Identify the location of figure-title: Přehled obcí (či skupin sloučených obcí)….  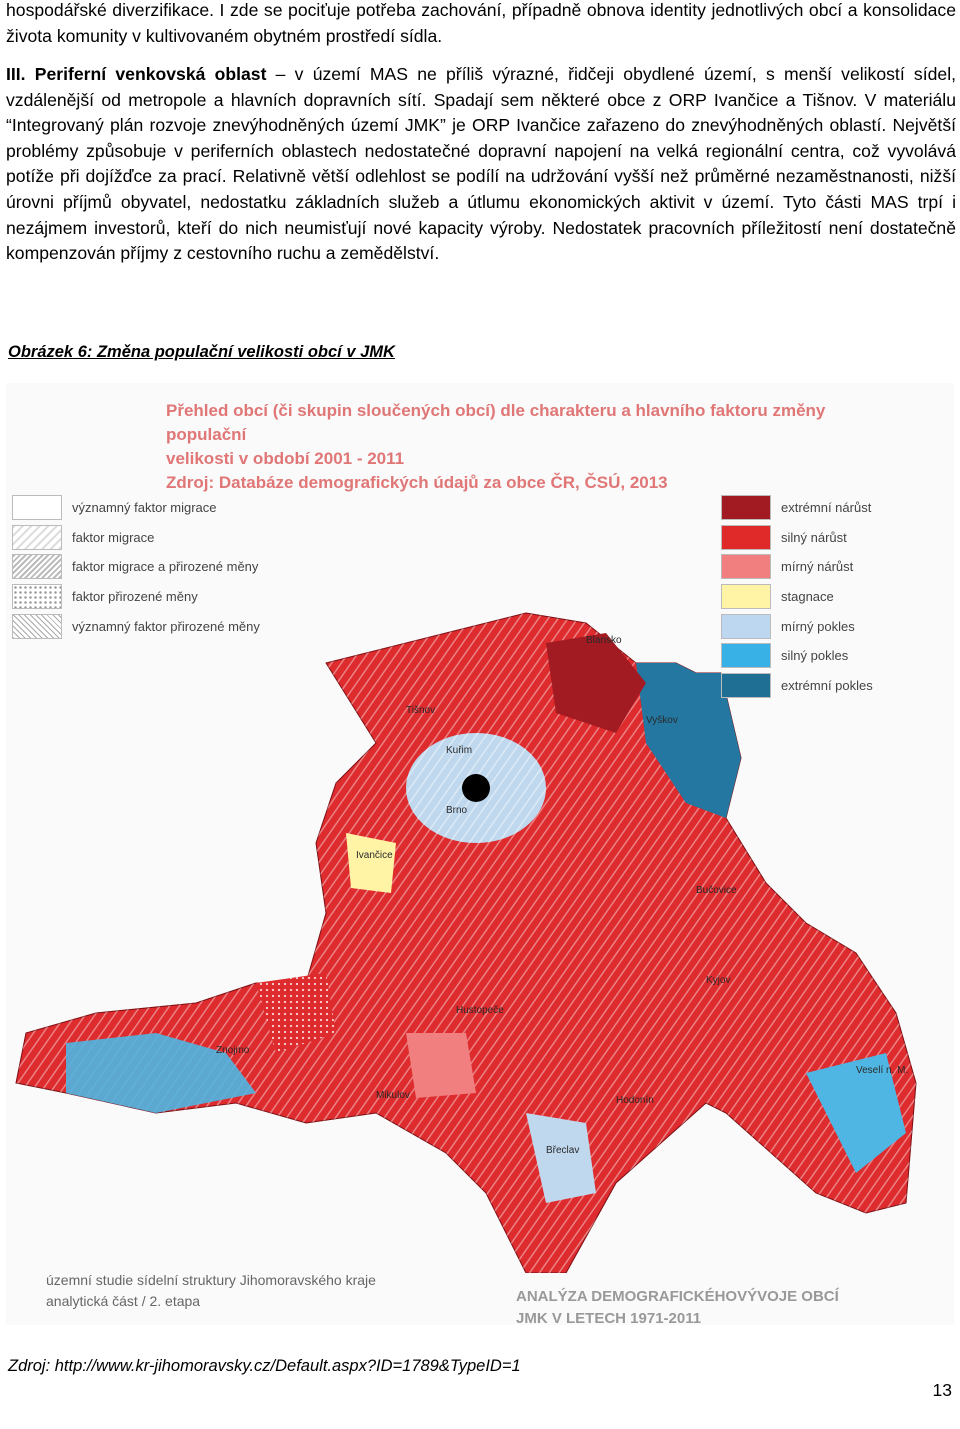
(536, 447).